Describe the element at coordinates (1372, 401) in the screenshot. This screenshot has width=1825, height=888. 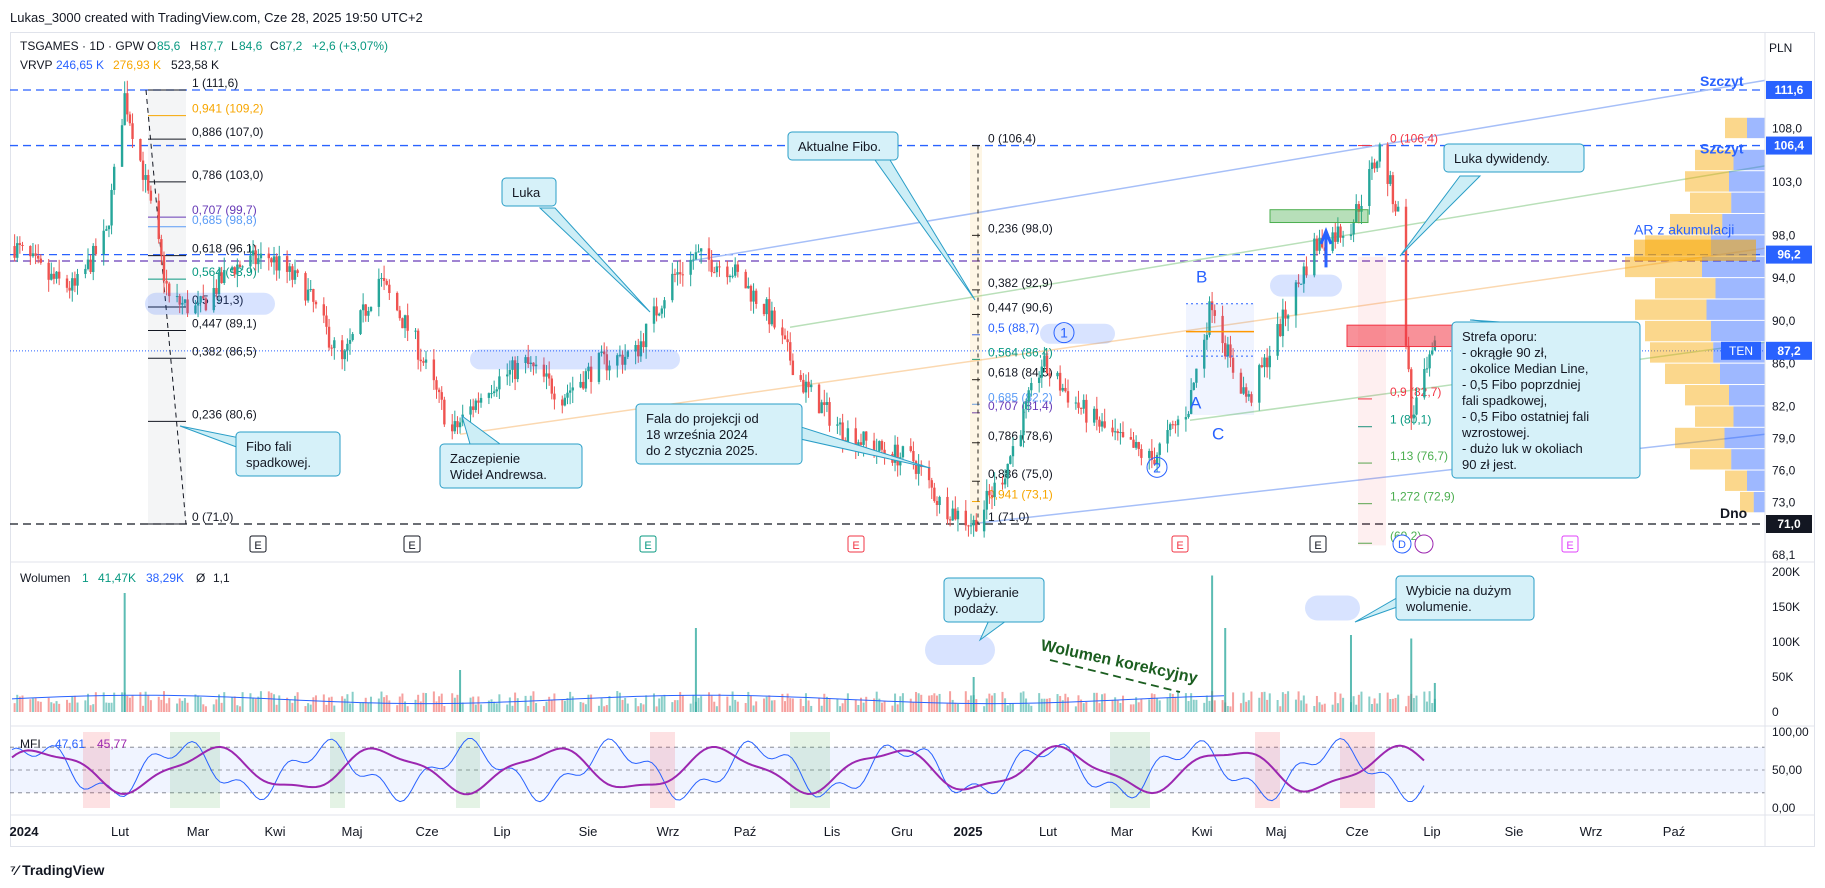
I see `fibo-right-zone` at that location.